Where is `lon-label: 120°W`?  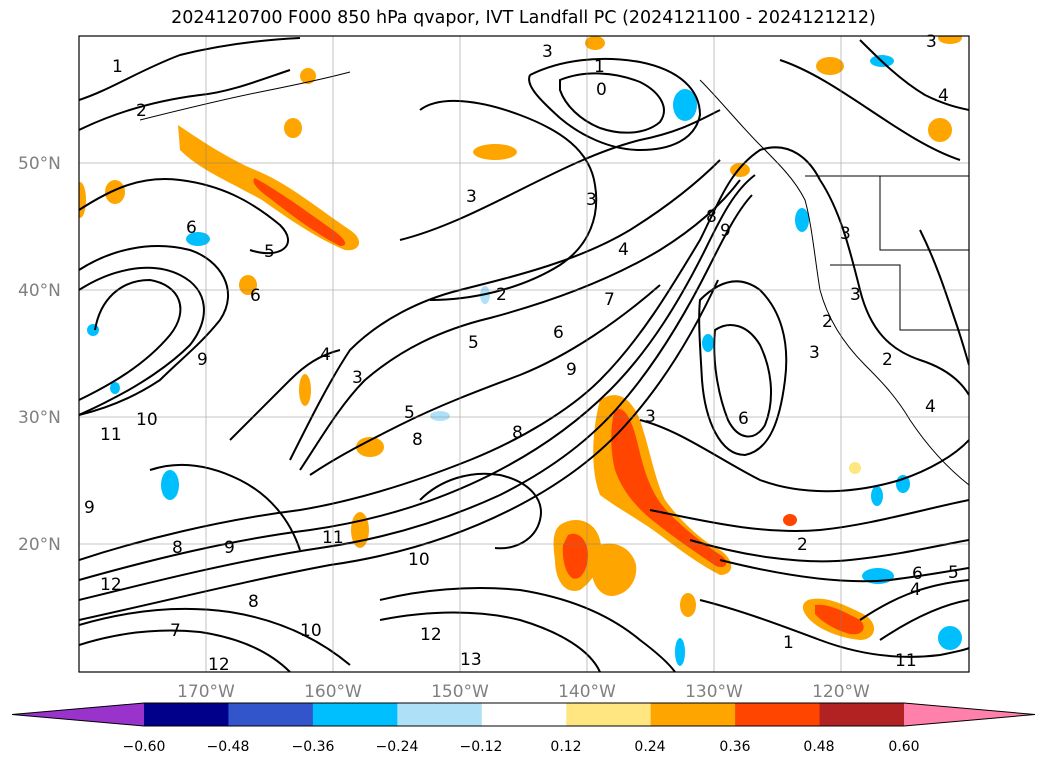
lon-label: 120°W is located at coordinates (841, 692).